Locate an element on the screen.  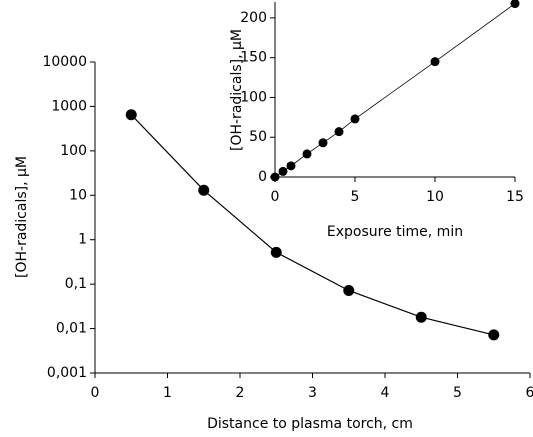
x-axis-title: Exposure time, min is located at coordinates (395, 232).